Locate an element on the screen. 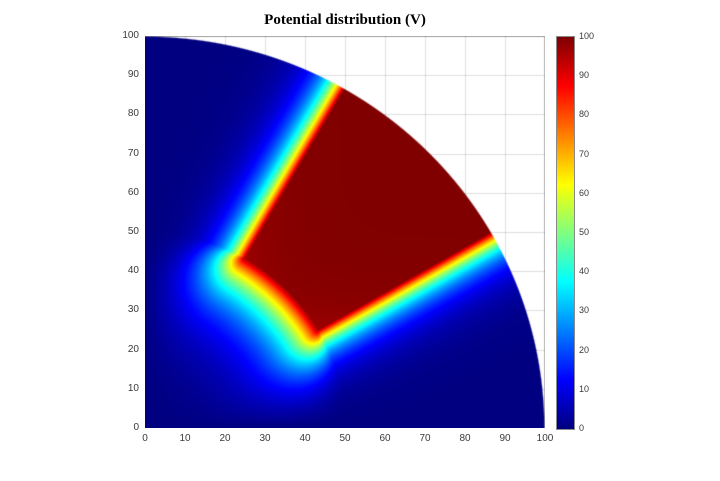 The image size is (720, 481). colorbar-tick-label: 0 is located at coordinates (582, 428).